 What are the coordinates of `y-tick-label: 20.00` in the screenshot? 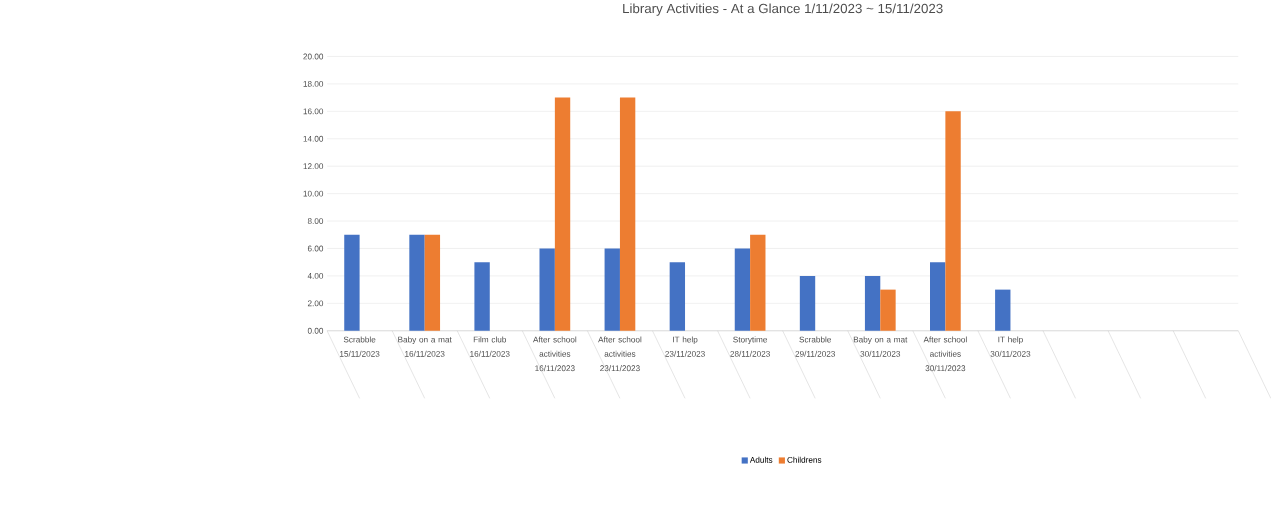 It's located at (313, 56).